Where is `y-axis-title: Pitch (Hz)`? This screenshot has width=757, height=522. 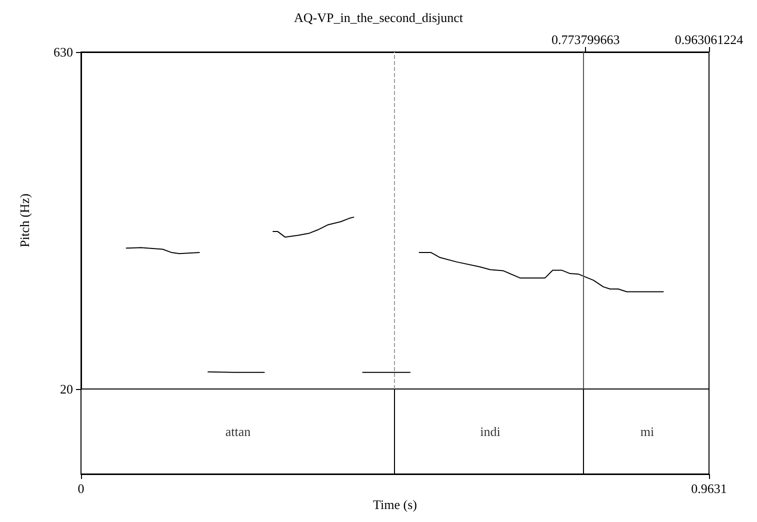 y-axis-title: Pitch (Hz) is located at coordinates (24, 221).